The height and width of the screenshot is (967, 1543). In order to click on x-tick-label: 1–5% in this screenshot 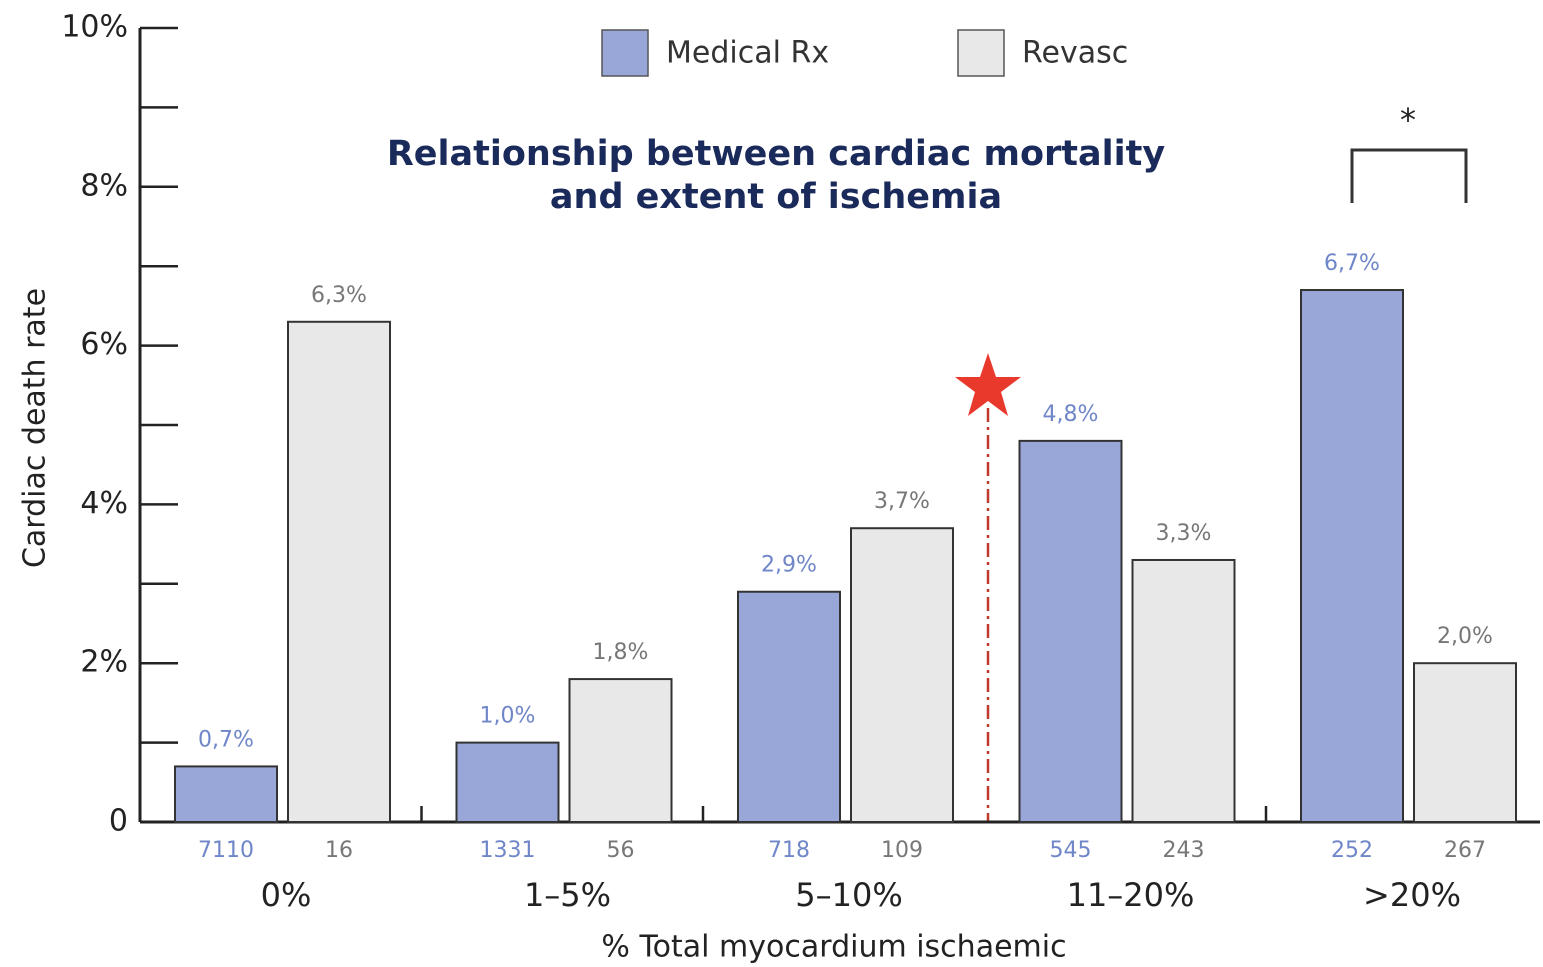, I will do `click(567, 895)`.